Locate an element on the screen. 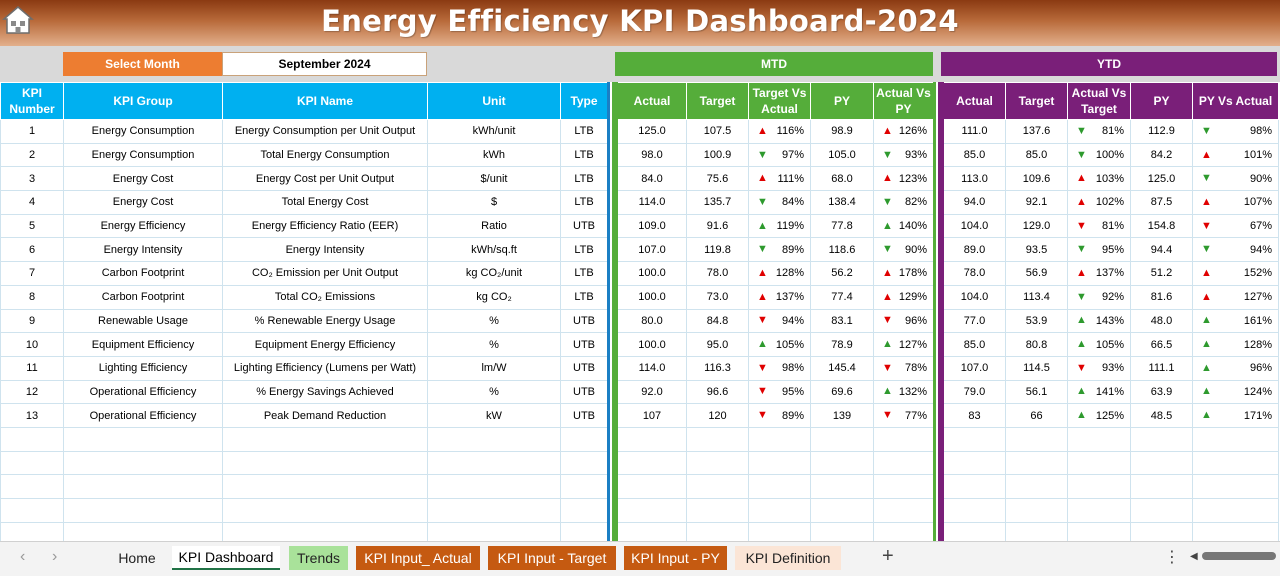 The image size is (1280, 576). variance-value: 161% is located at coordinates (1257, 320).